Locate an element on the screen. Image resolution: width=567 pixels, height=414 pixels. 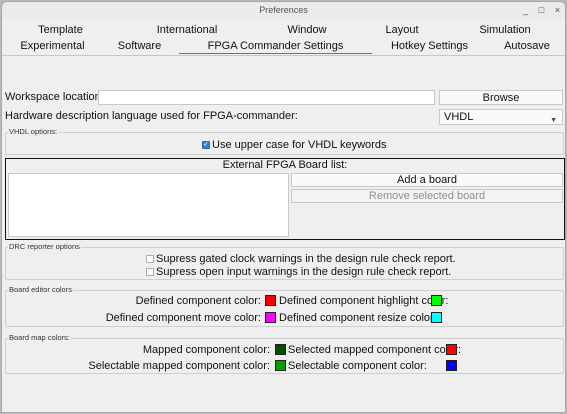
open-input-checkbox is located at coordinates (150, 272).